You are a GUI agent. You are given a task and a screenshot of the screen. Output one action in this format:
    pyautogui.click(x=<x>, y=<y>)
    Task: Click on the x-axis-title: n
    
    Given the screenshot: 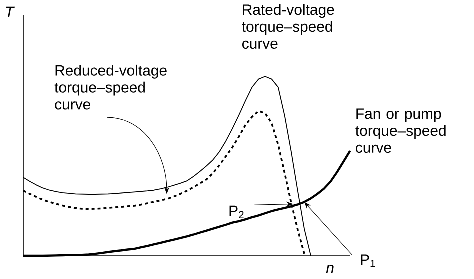 What is the action you would take?
    pyautogui.click(x=330, y=269)
    